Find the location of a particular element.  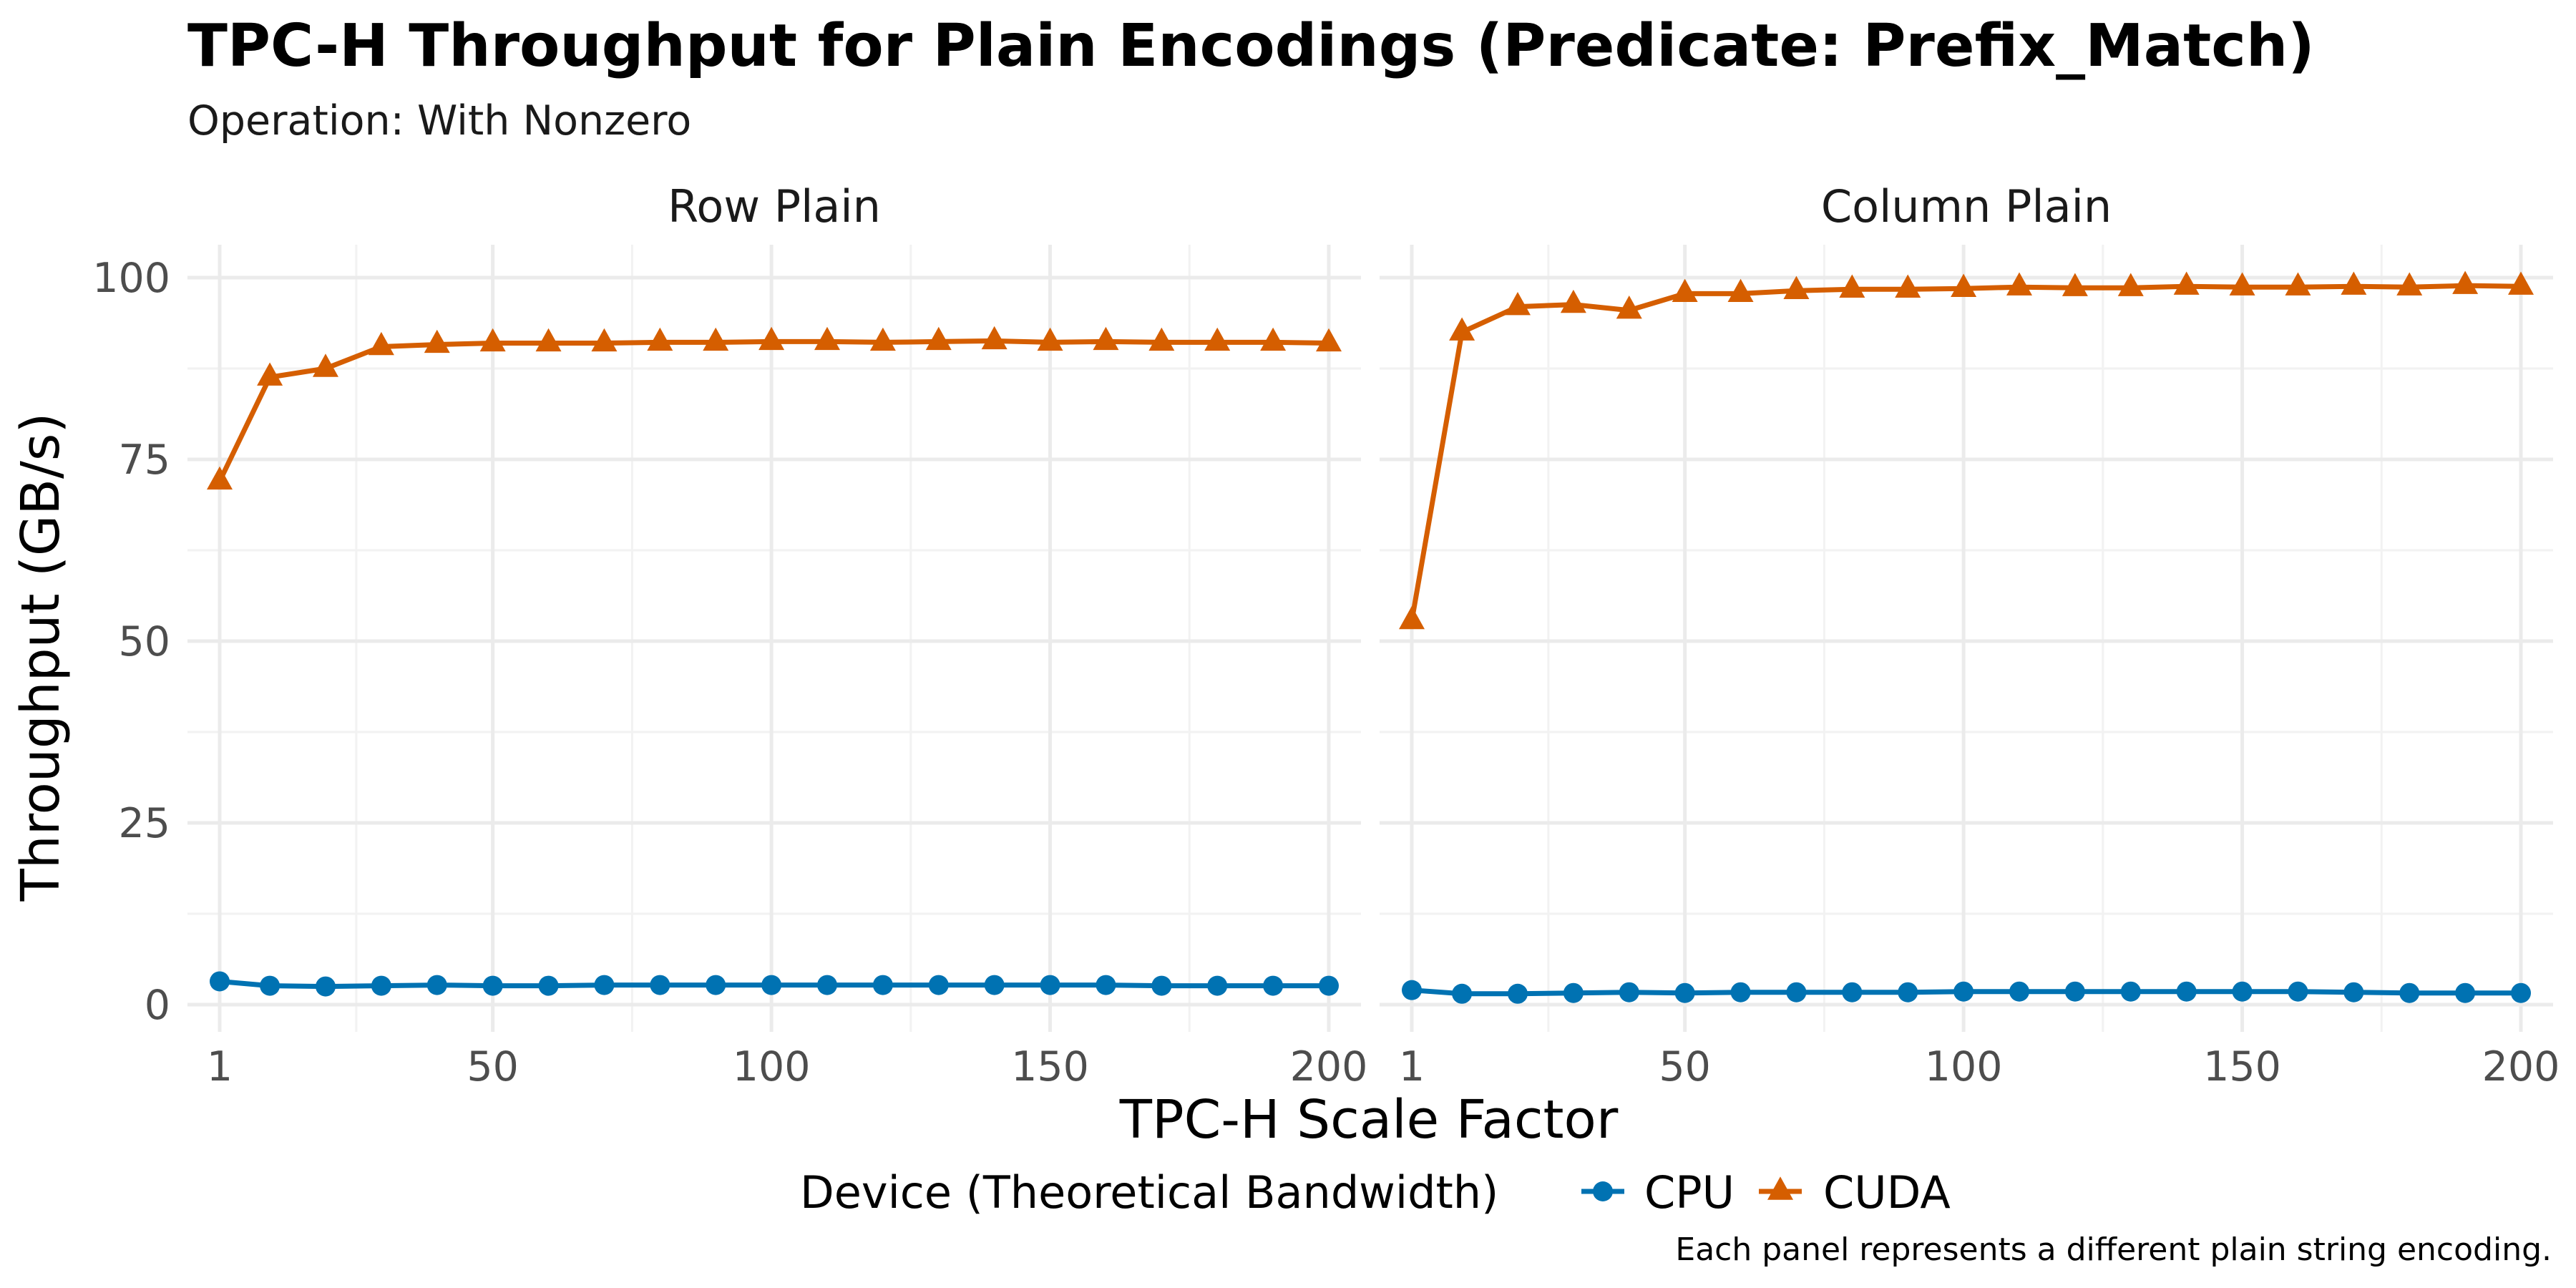

legend-item-cuda: CUDA is located at coordinates (1855, 1192).